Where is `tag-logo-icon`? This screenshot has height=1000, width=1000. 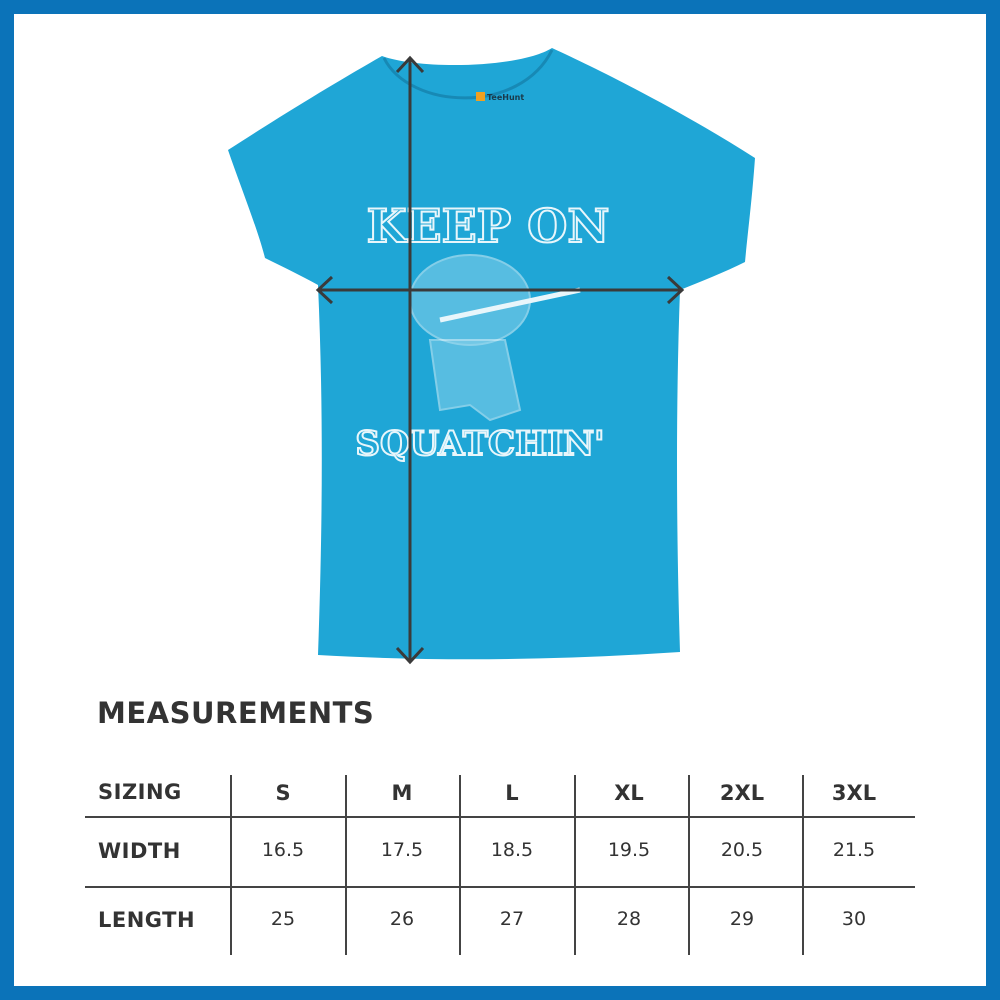 tag-logo-icon is located at coordinates (480, 96).